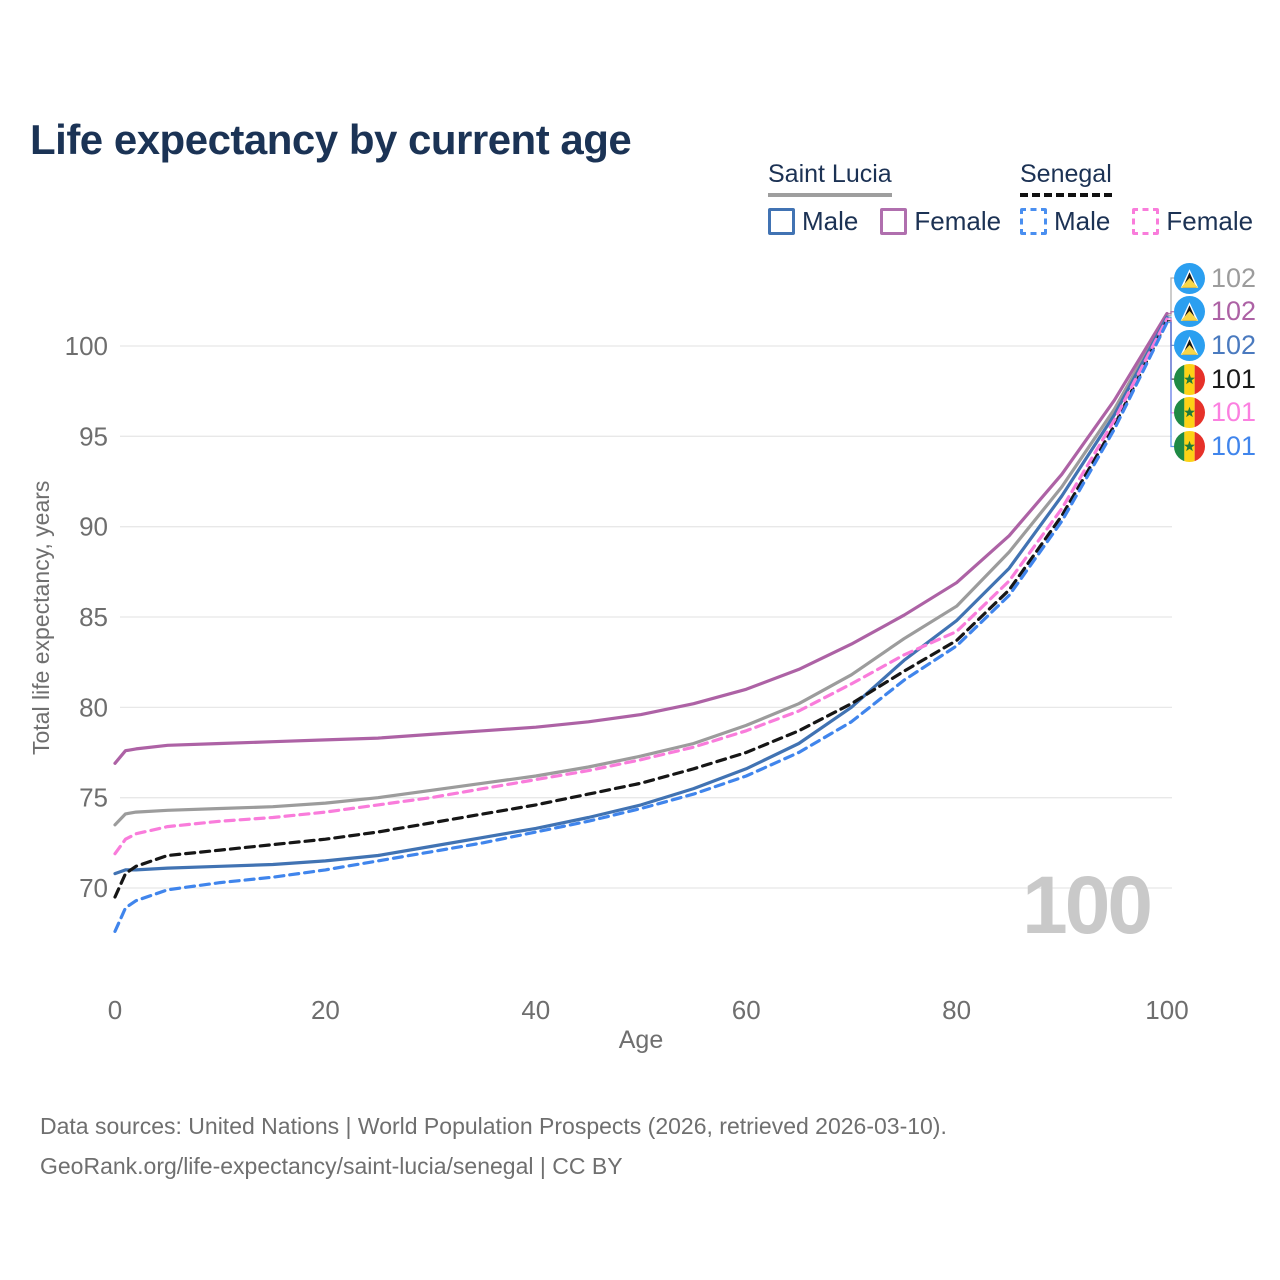 The image size is (1280, 1280). I want to click on y-tick-label: 85, so click(93, 617).